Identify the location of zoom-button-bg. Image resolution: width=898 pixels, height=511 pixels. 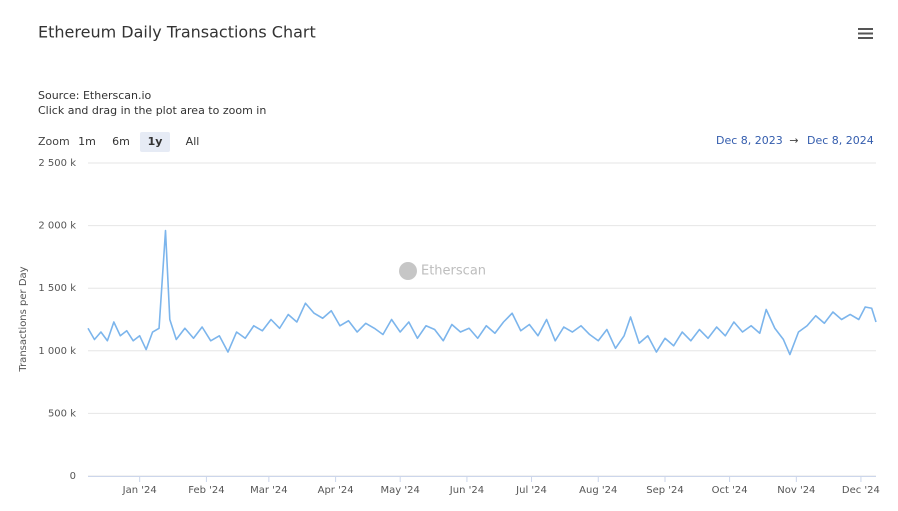
(155, 142).